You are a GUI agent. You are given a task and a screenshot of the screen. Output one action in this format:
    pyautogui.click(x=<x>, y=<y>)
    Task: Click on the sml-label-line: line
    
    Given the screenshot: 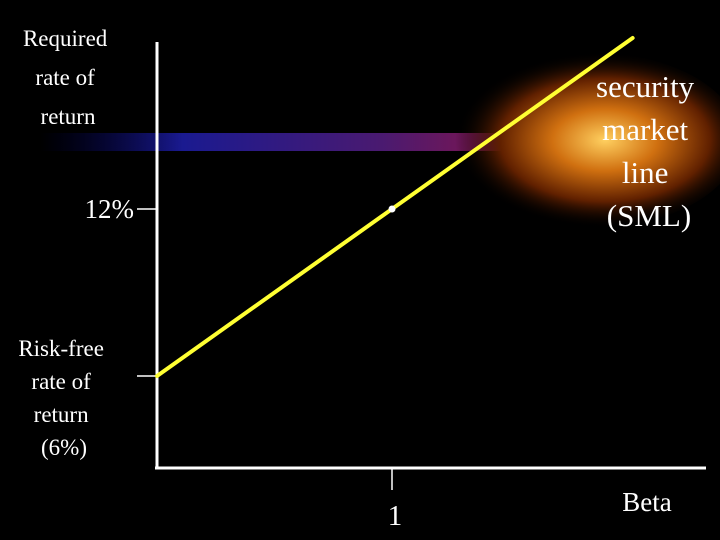 What is the action you would take?
    pyautogui.click(x=645, y=172)
    